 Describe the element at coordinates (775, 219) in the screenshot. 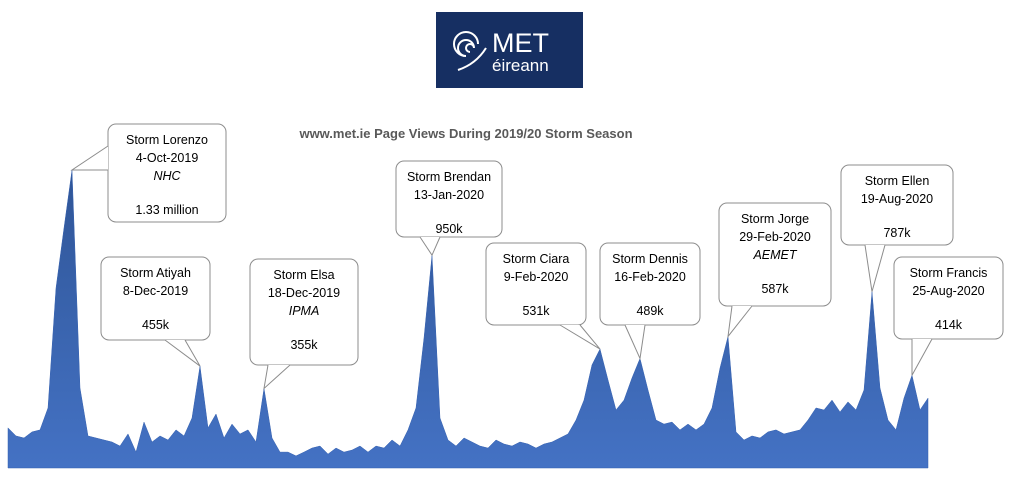

I see `callout-name: Storm Jorge` at that location.